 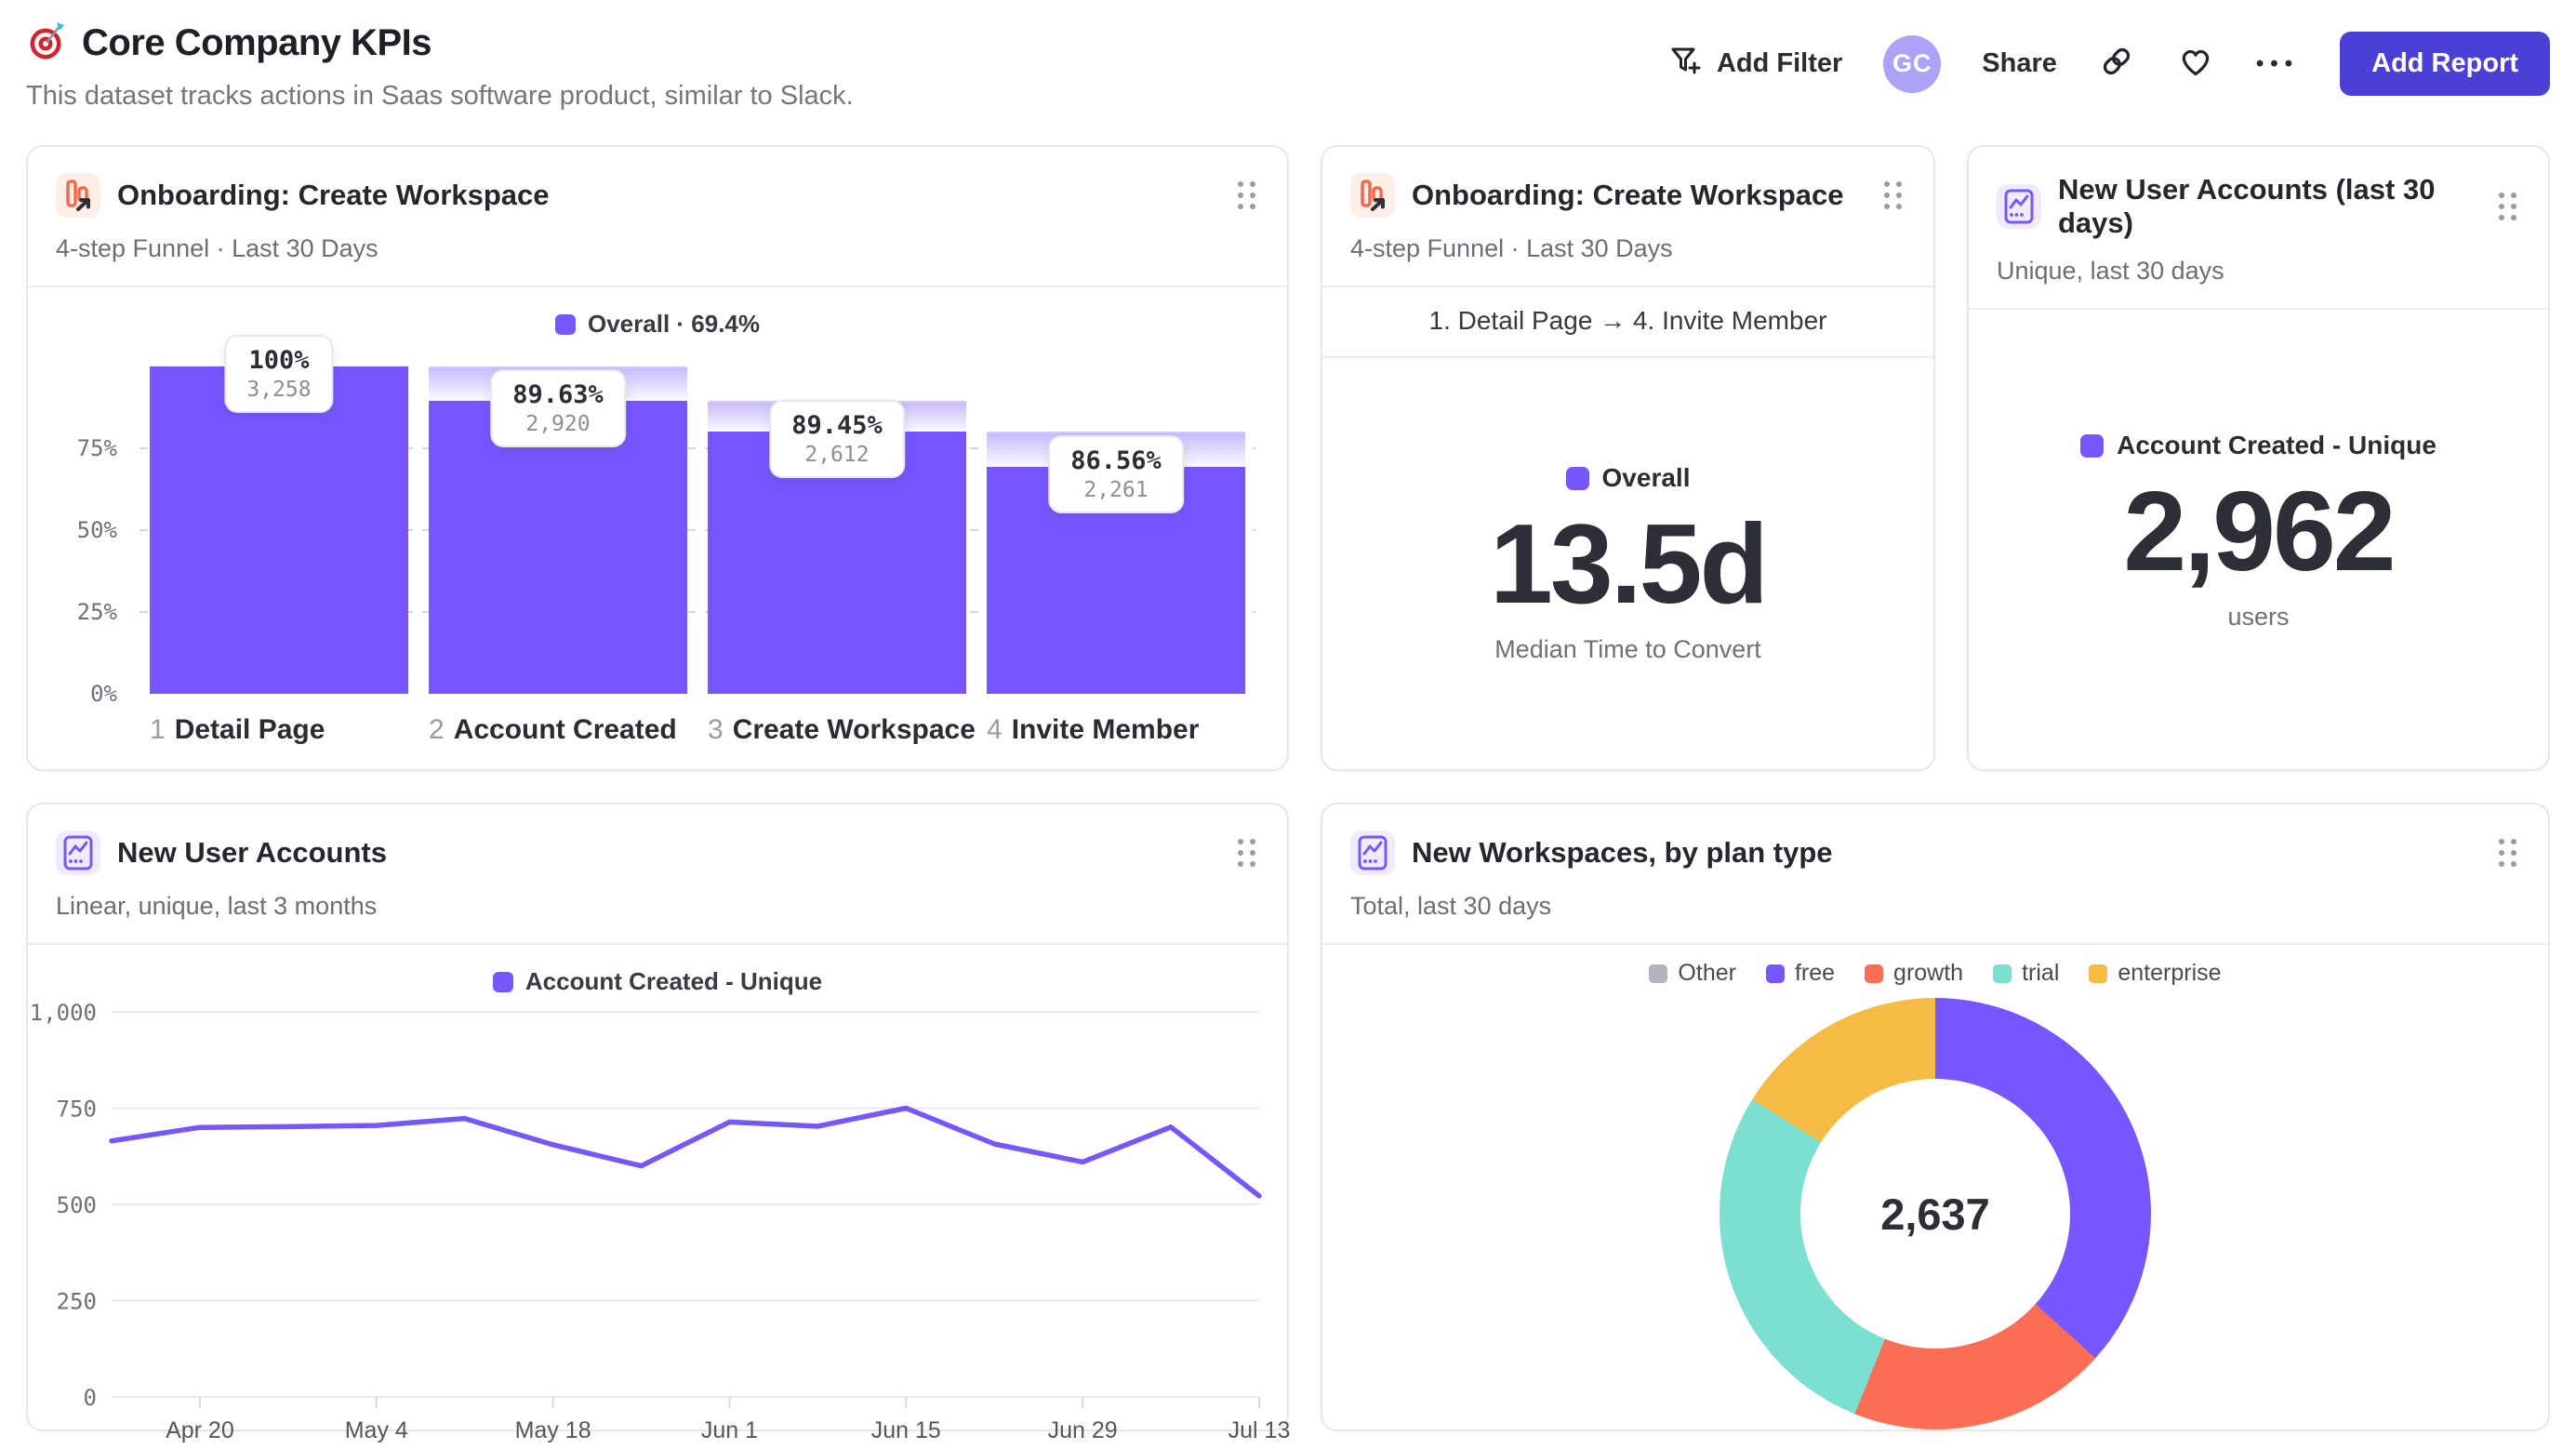 I want to click on card-title: New User Accounts (last 30 days), so click(x=2247, y=206).